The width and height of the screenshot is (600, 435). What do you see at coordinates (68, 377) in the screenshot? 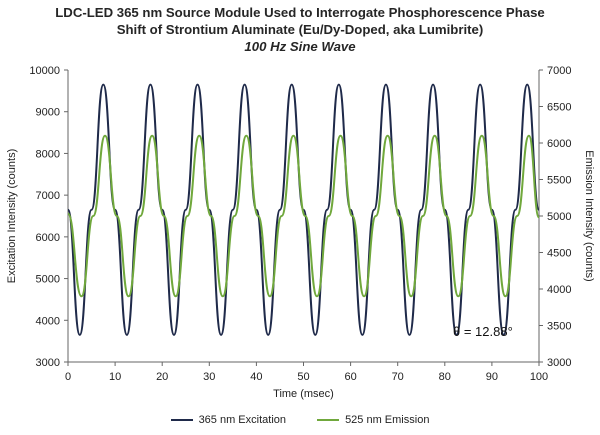
I see `x-tick-label: 0` at bounding box center [68, 377].